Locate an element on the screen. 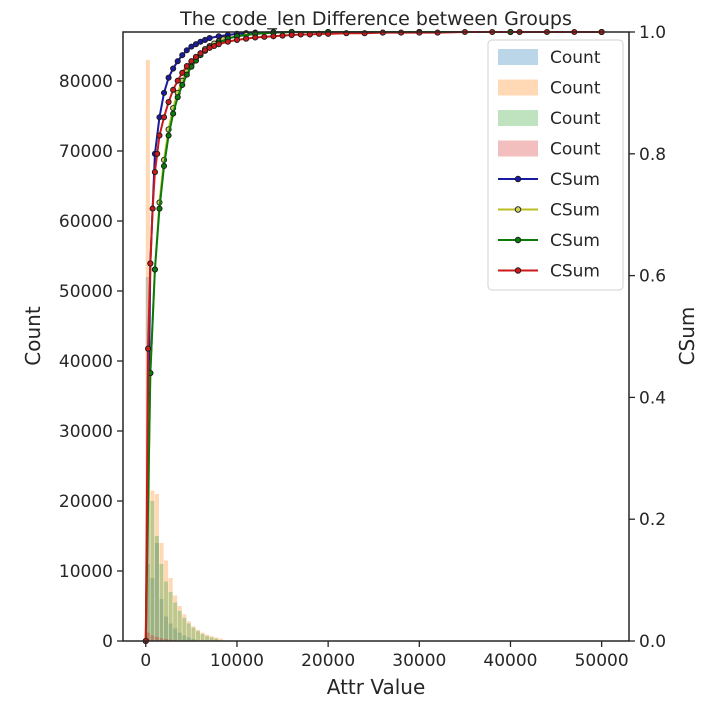 The height and width of the screenshot is (720, 720). y-tick-label: 20000 is located at coordinates (86, 502).